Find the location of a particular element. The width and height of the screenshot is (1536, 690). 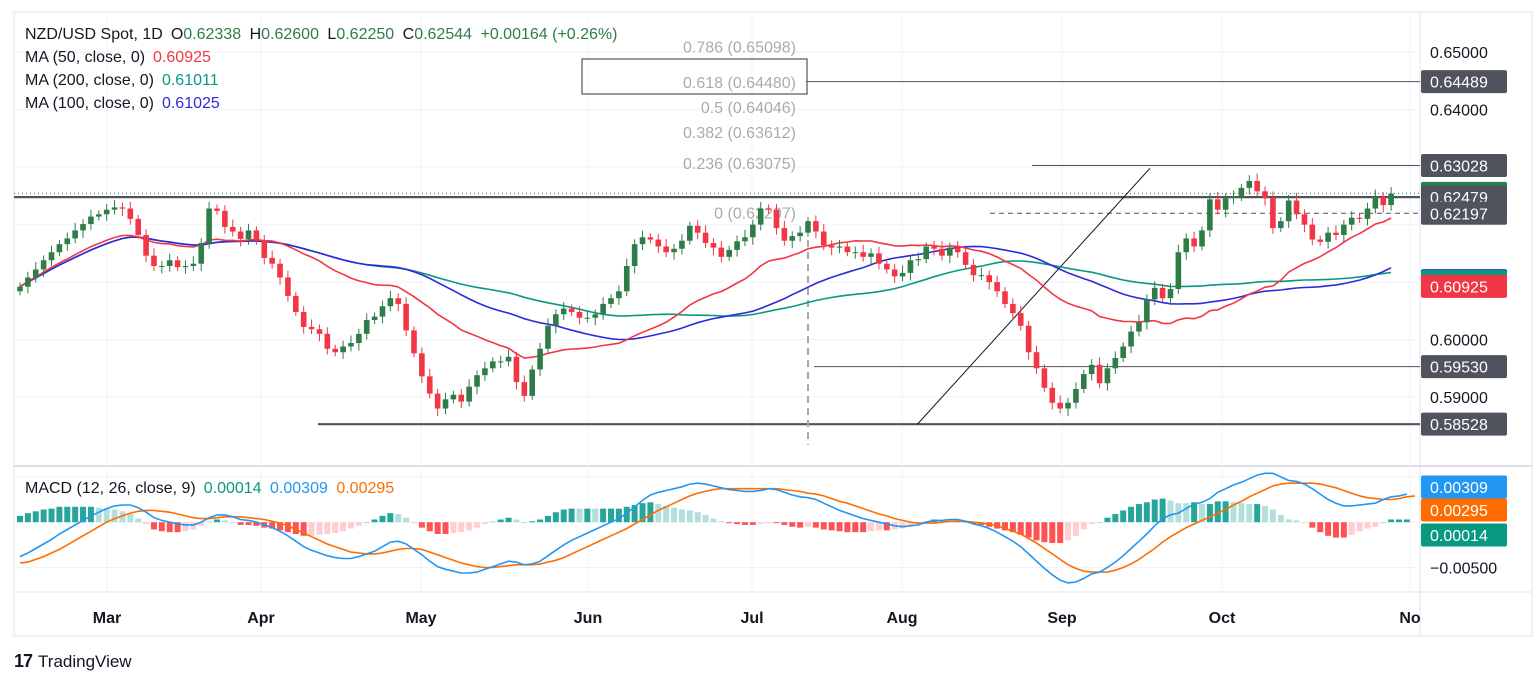

price-tick-label: 0.60000 is located at coordinates (1459, 341).